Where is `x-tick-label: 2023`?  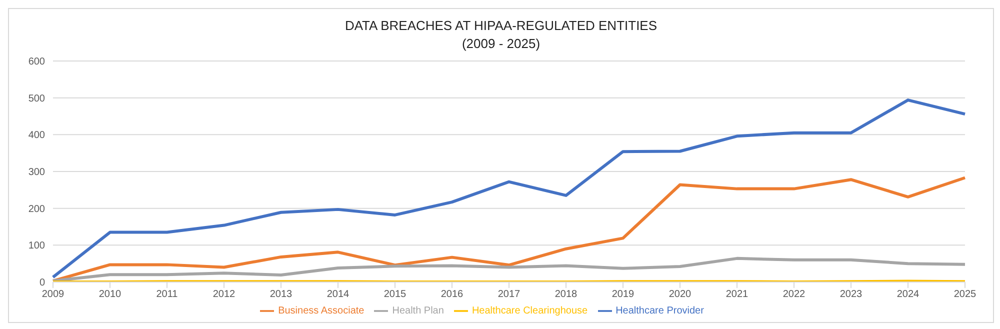
x-tick-label: 2023 is located at coordinates (851, 294).